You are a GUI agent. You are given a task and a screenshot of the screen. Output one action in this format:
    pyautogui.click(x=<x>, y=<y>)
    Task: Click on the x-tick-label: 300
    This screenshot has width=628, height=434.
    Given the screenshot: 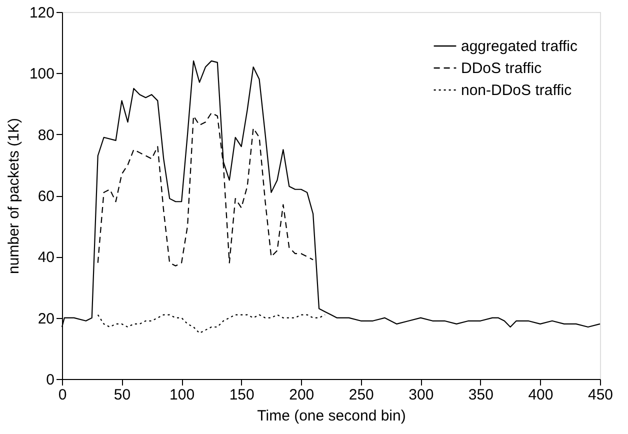 What is the action you would take?
    pyautogui.click(x=421, y=395)
    